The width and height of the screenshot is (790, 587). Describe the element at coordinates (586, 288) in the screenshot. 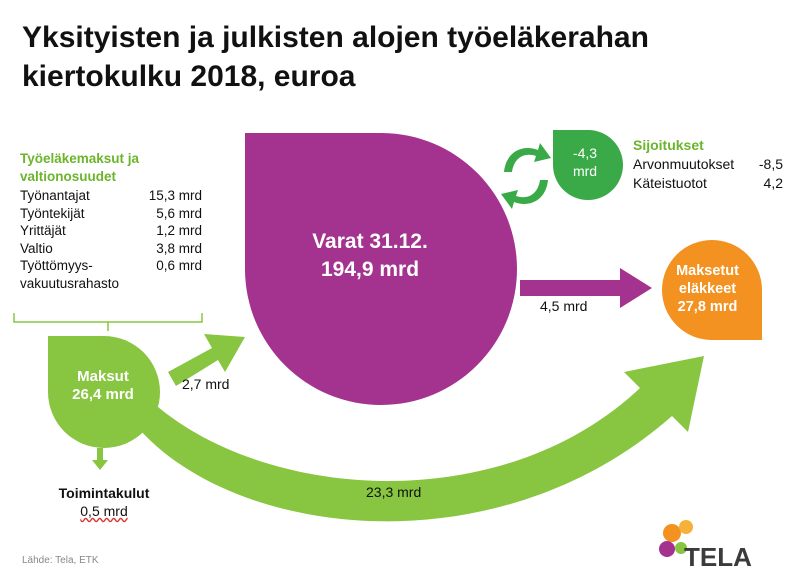

I see `arrow-assets-to-pensions` at that location.